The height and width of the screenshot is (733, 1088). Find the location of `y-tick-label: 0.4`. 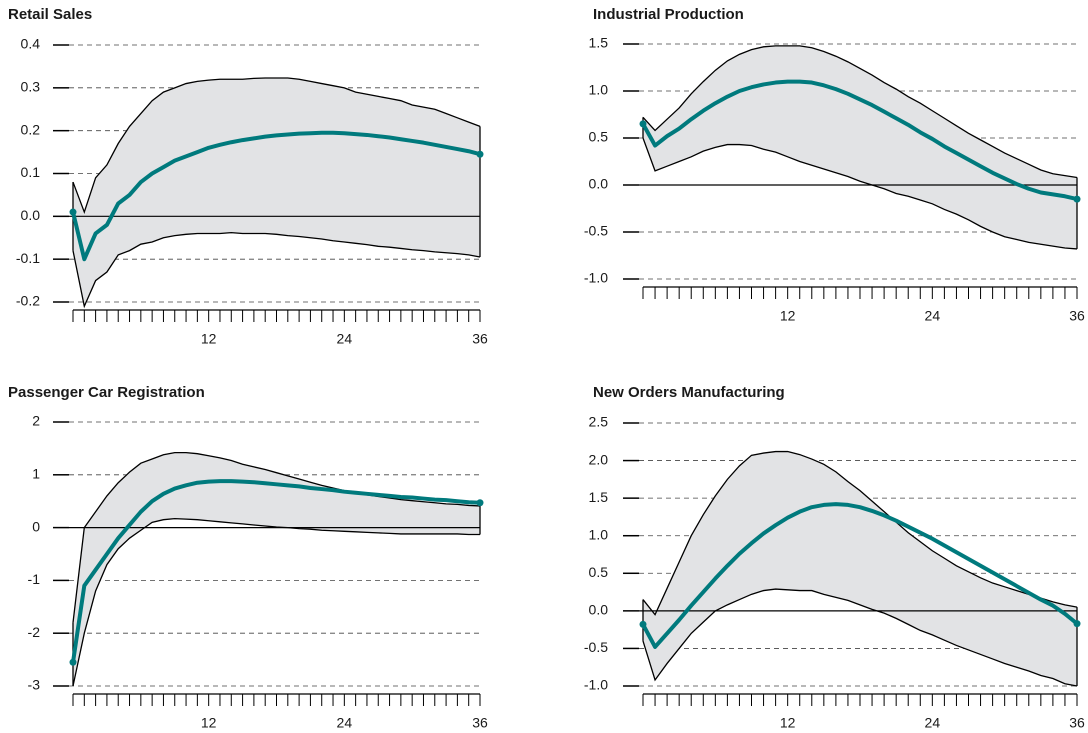

y-tick-label: 0.4 is located at coordinates (31, 44).